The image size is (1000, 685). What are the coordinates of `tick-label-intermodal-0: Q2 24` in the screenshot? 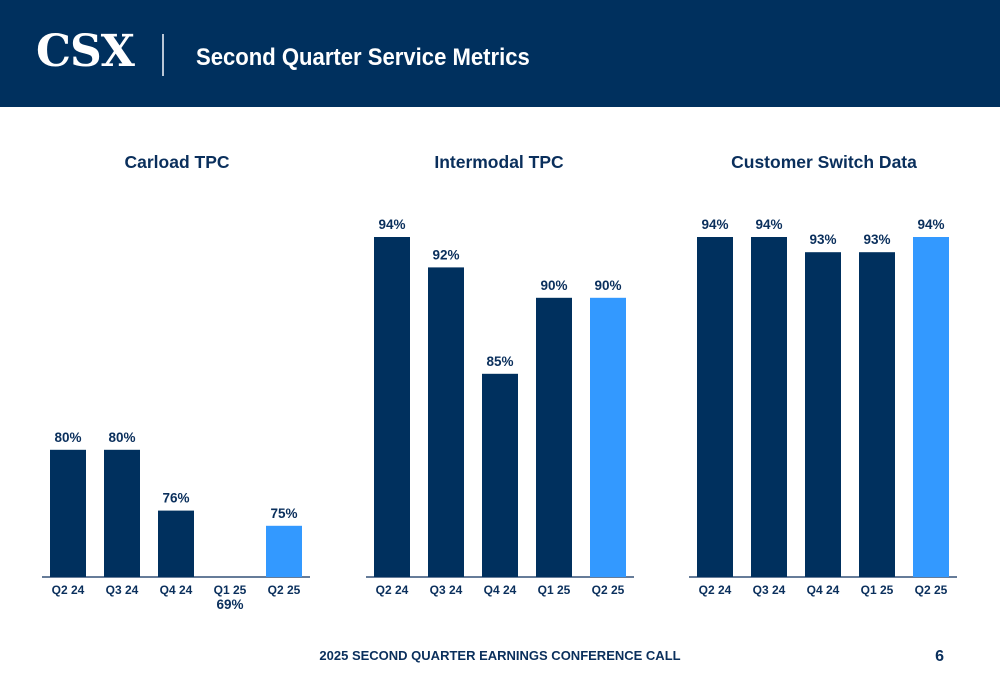 It's located at (392, 590).